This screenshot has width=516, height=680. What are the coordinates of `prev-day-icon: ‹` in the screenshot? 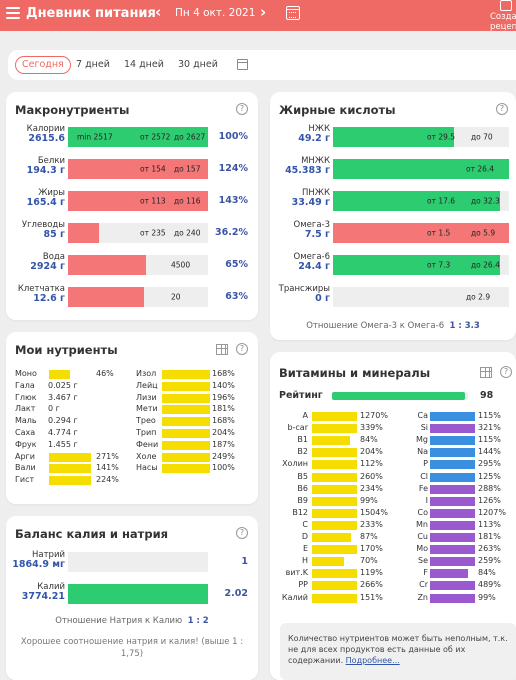 It's located at (158, 12).